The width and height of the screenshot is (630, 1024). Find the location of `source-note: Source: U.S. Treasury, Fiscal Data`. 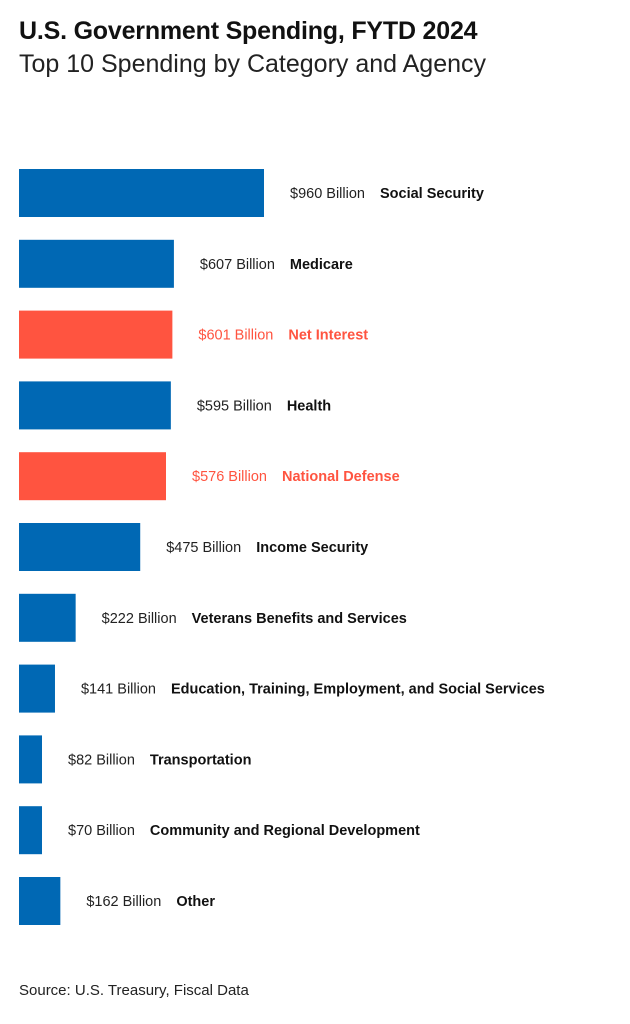

source-note: Source: U.S. Treasury, Fiscal Data is located at coordinates (134, 990).